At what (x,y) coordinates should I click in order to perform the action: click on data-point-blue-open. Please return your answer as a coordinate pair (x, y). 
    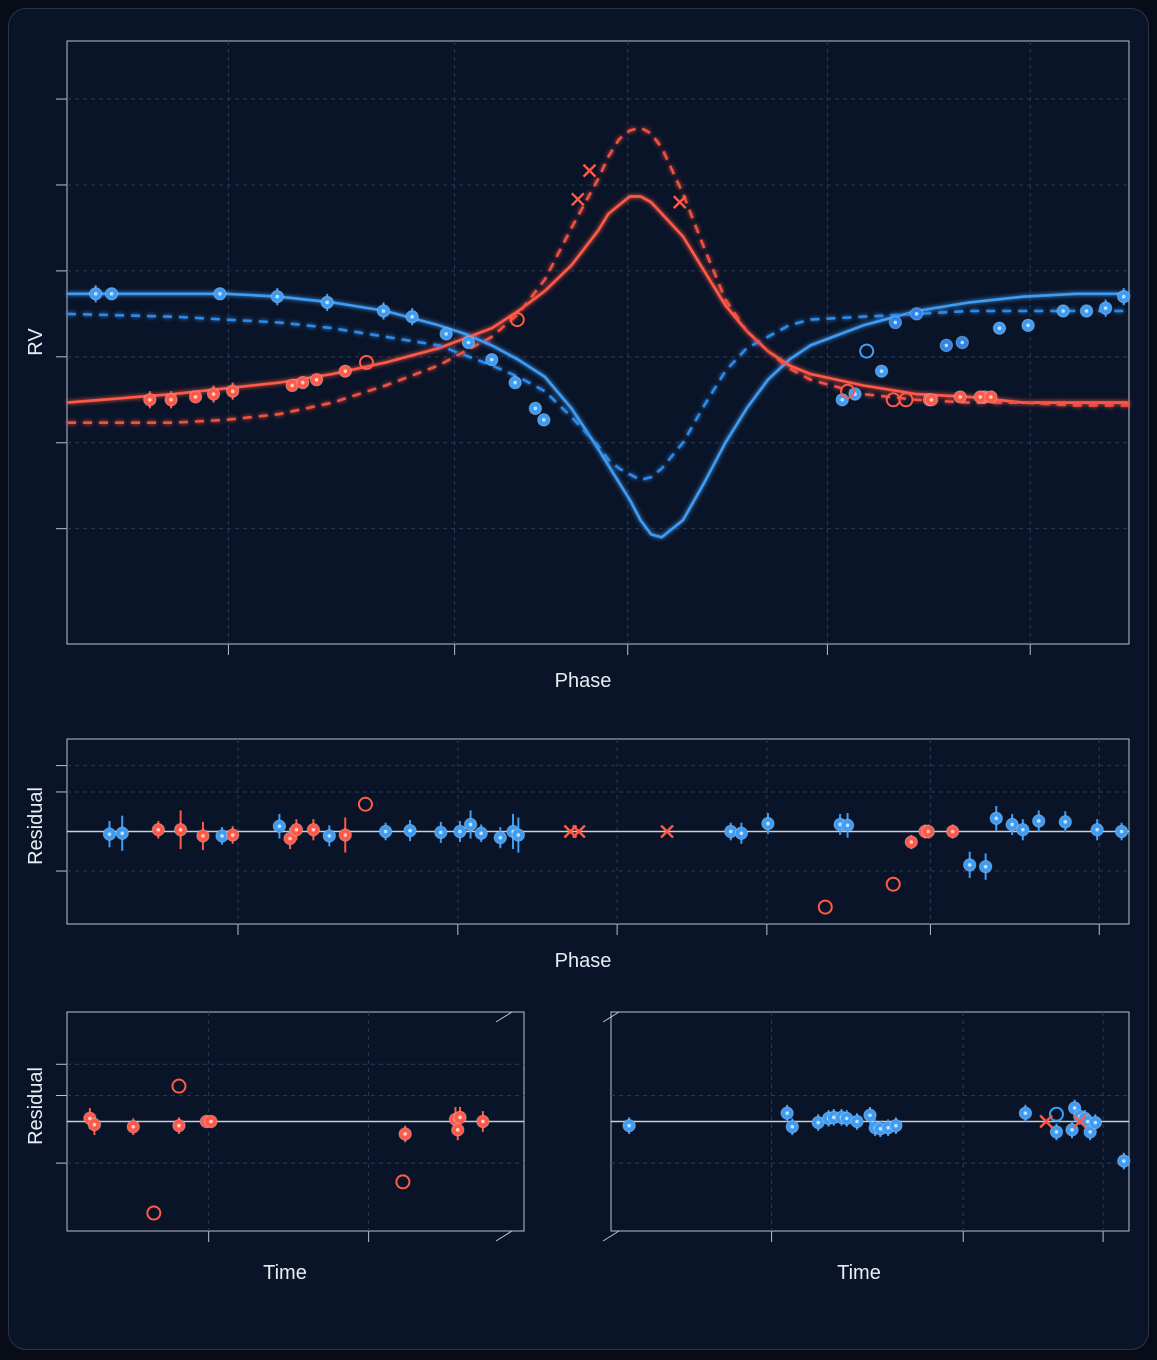
    Looking at the image, I should click on (867, 351).